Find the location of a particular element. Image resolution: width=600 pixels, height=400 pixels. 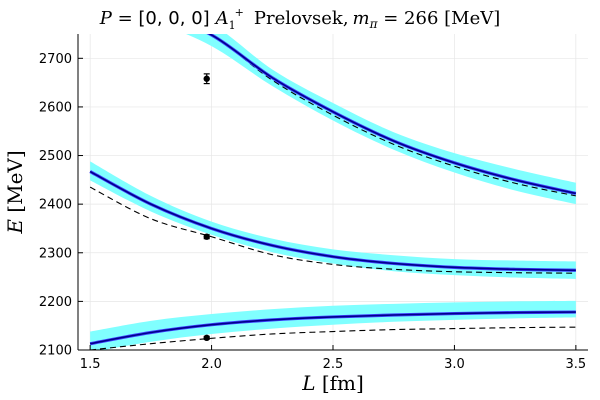

svg-text: E [MeV] is located at coordinates (15, 192).